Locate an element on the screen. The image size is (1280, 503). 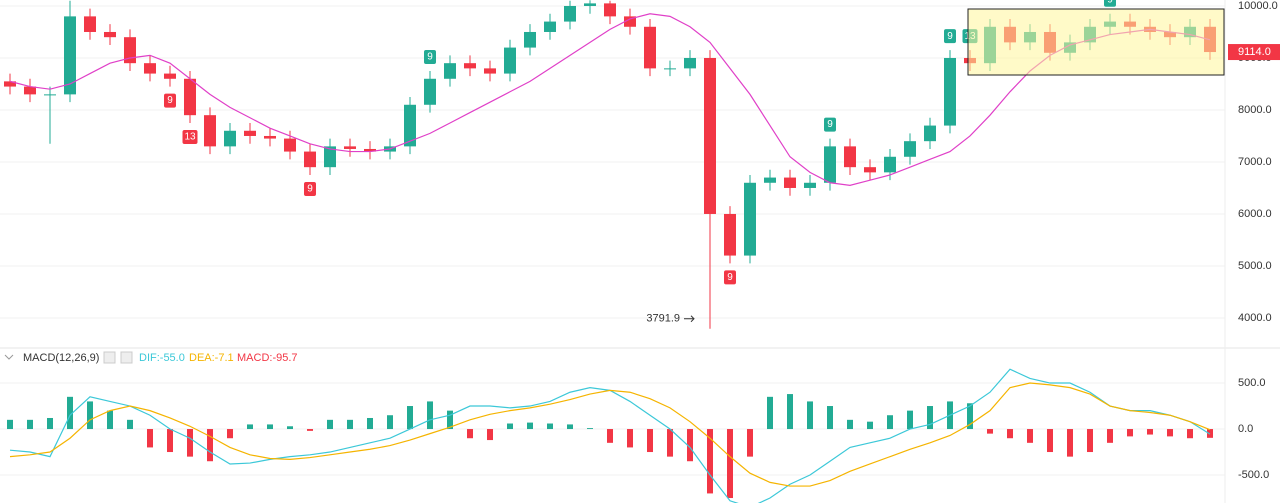
settings-icon is located at coordinates (109, 357).